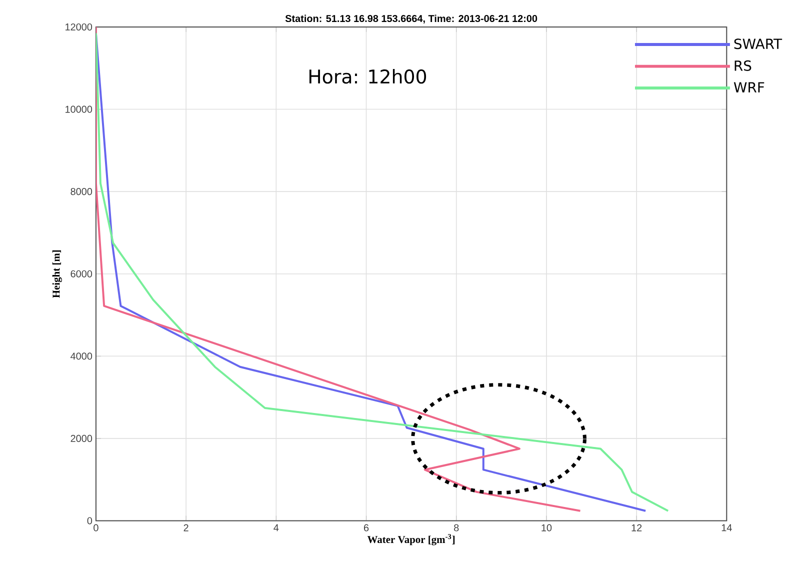  What do you see at coordinates (749, 87) in the screenshot?
I see `text: WRF` at bounding box center [749, 87].